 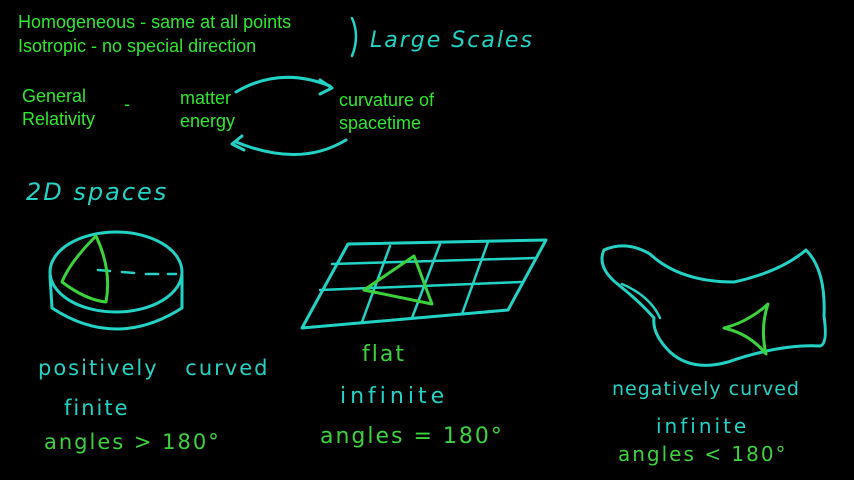 What do you see at coordinates (452, 40) in the screenshot?
I see `large-scales-note: Large Scales` at bounding box center [452, 40].